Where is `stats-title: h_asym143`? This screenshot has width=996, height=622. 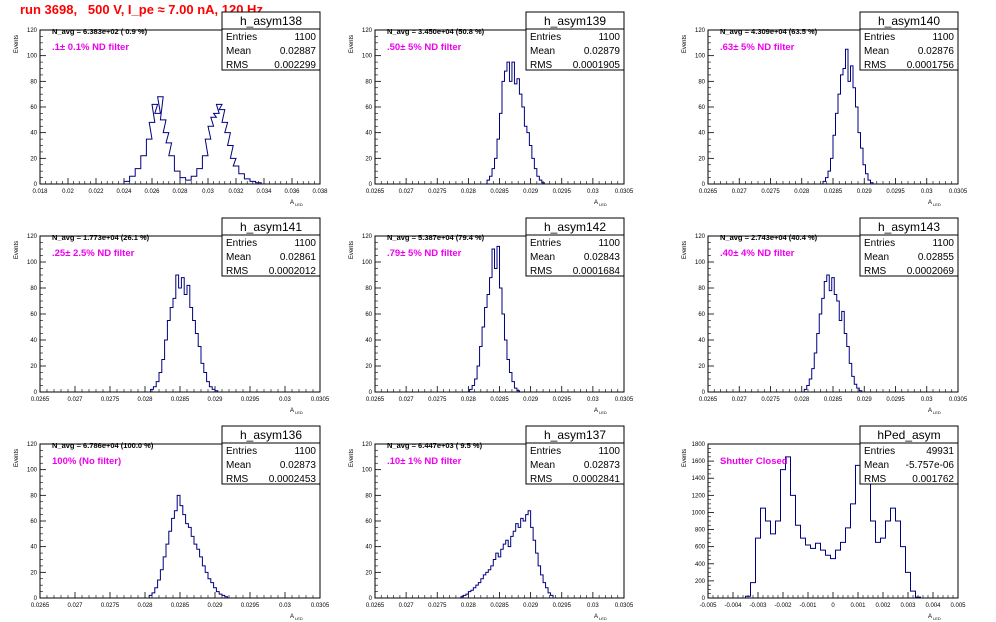
stats-title: h_asym143 is located at coordinates (909, 227).